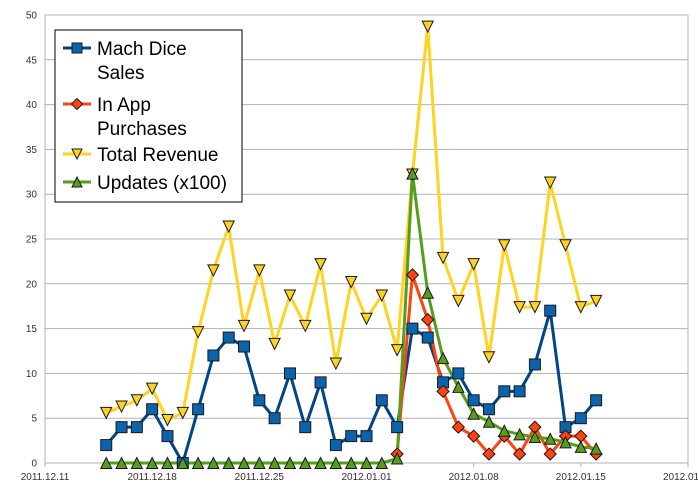  I want to click on legend-box, so click(148, 116).